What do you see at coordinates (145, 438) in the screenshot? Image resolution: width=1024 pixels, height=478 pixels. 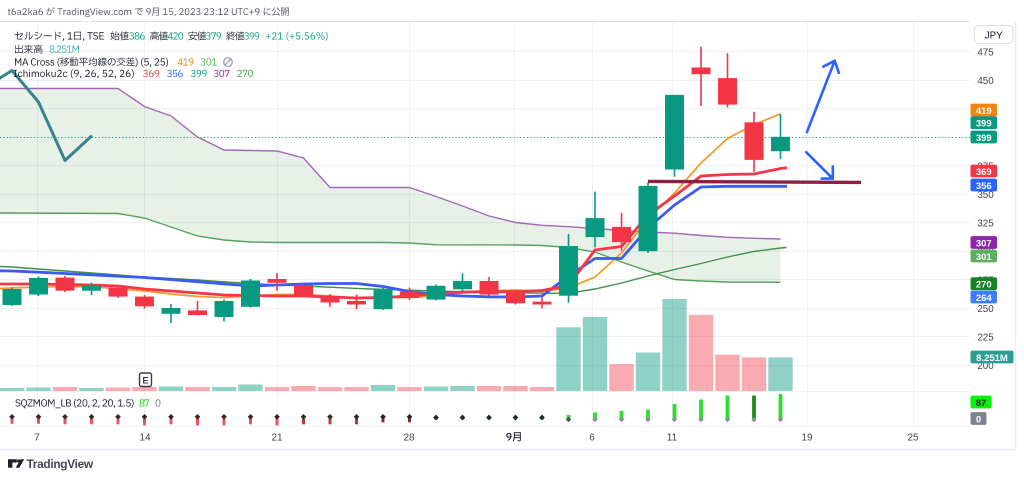 I see `svg-text: 14` at bounding box center [145, 438].